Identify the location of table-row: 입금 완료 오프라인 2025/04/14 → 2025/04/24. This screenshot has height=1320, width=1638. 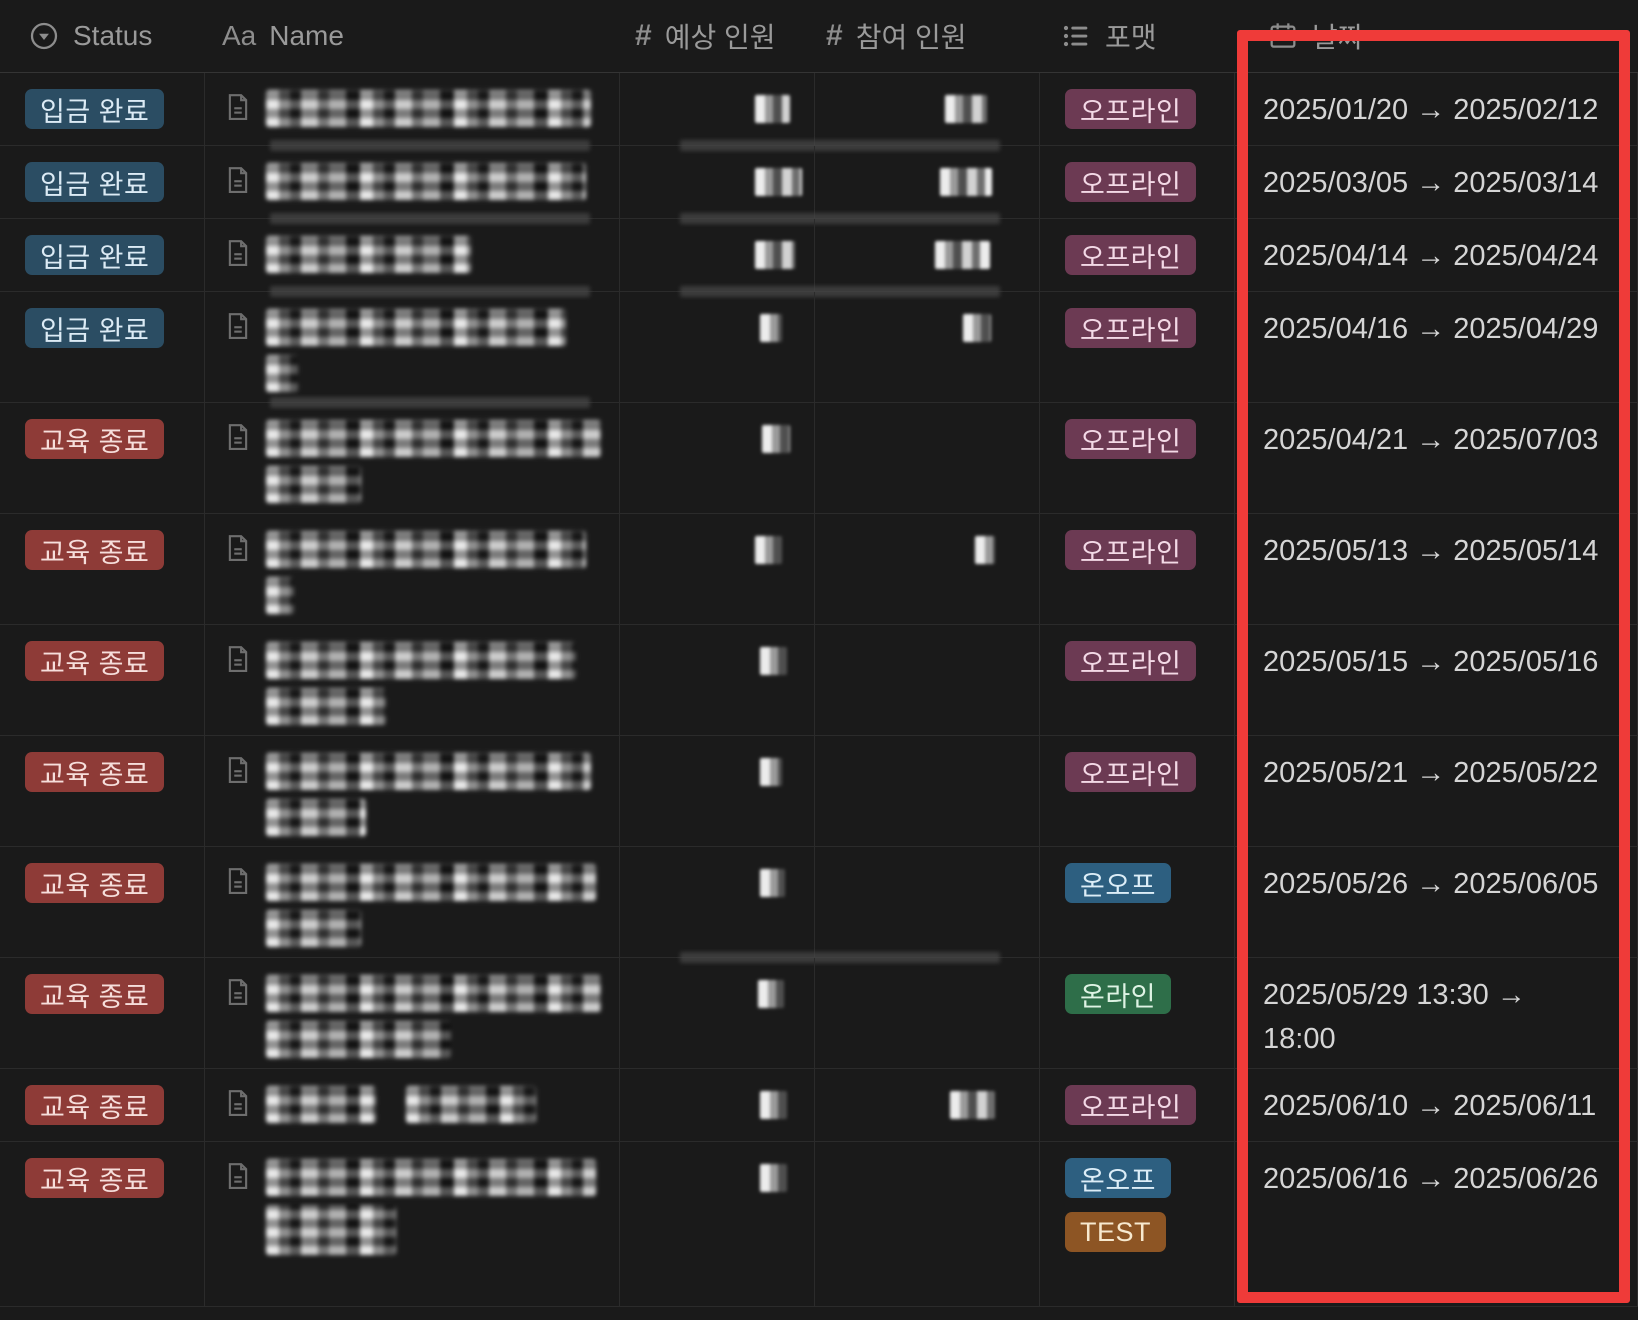
(819, 258).